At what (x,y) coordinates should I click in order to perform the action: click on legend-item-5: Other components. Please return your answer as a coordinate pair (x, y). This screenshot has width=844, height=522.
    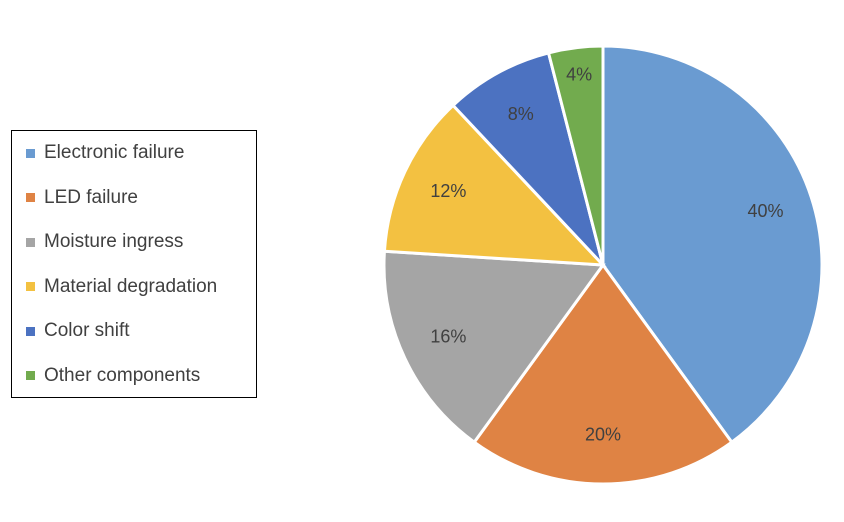
    Looking at the image, I should click on (113, 376).